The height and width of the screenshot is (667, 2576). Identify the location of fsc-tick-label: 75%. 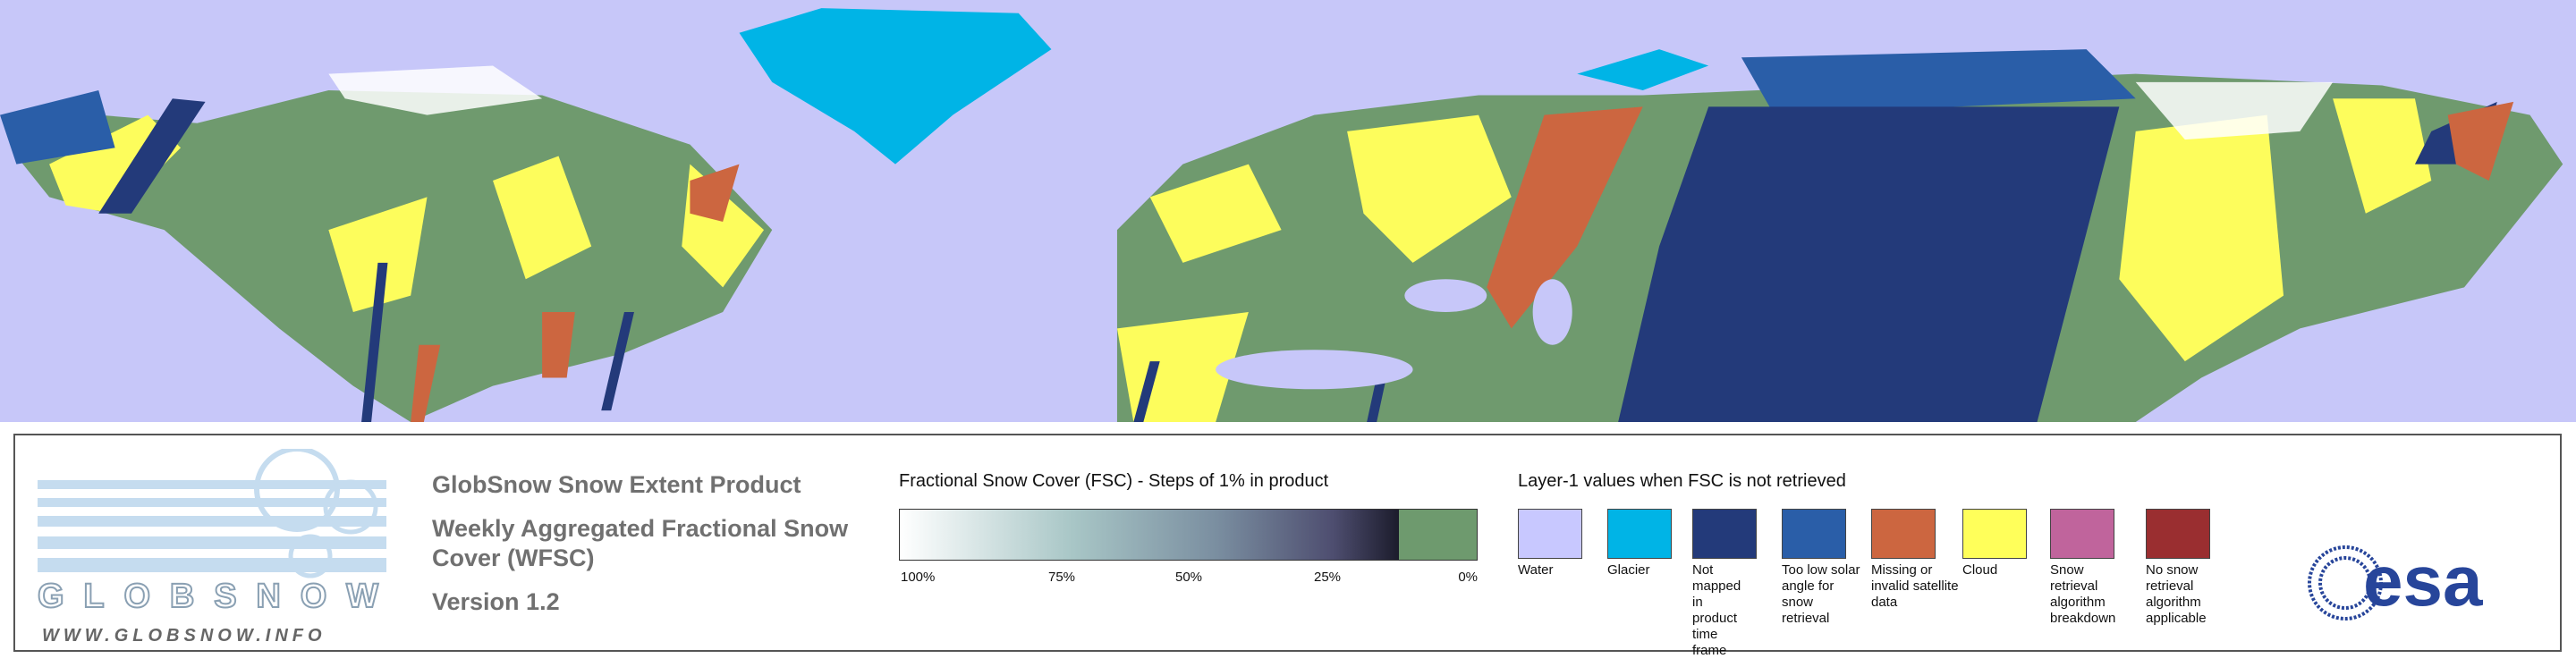
(1061, 577).